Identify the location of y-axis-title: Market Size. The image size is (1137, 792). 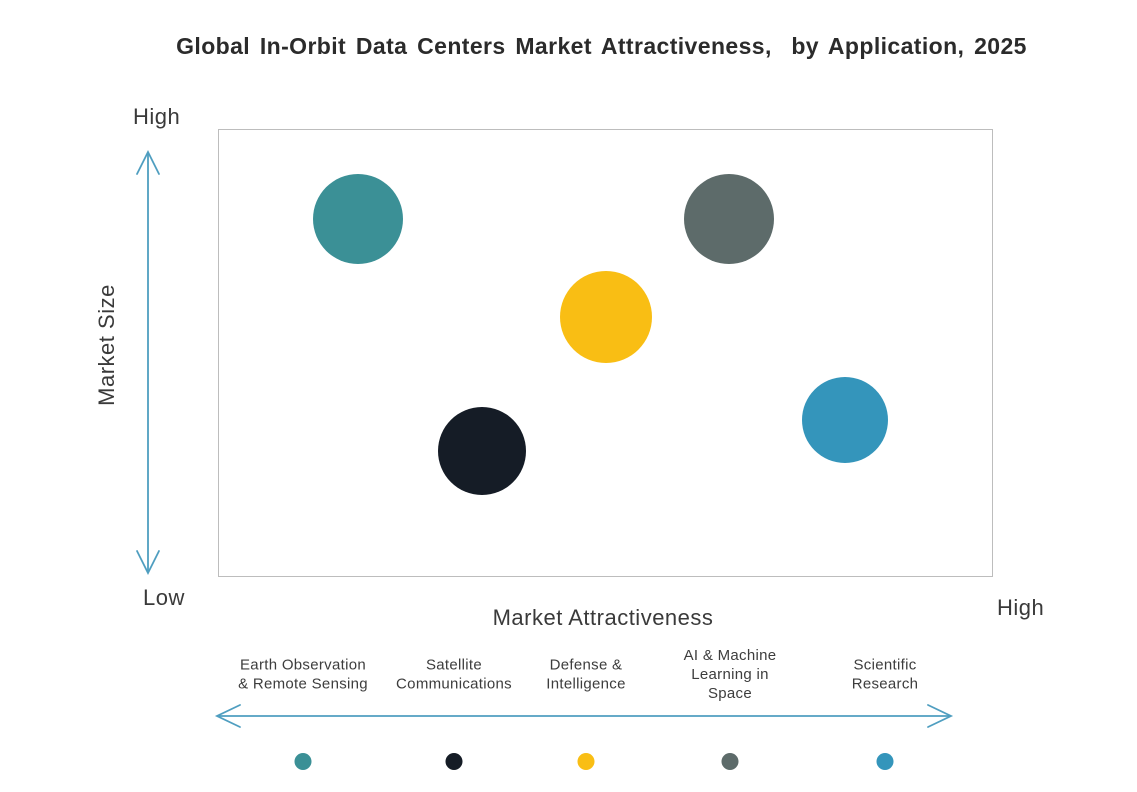
(106, 345).